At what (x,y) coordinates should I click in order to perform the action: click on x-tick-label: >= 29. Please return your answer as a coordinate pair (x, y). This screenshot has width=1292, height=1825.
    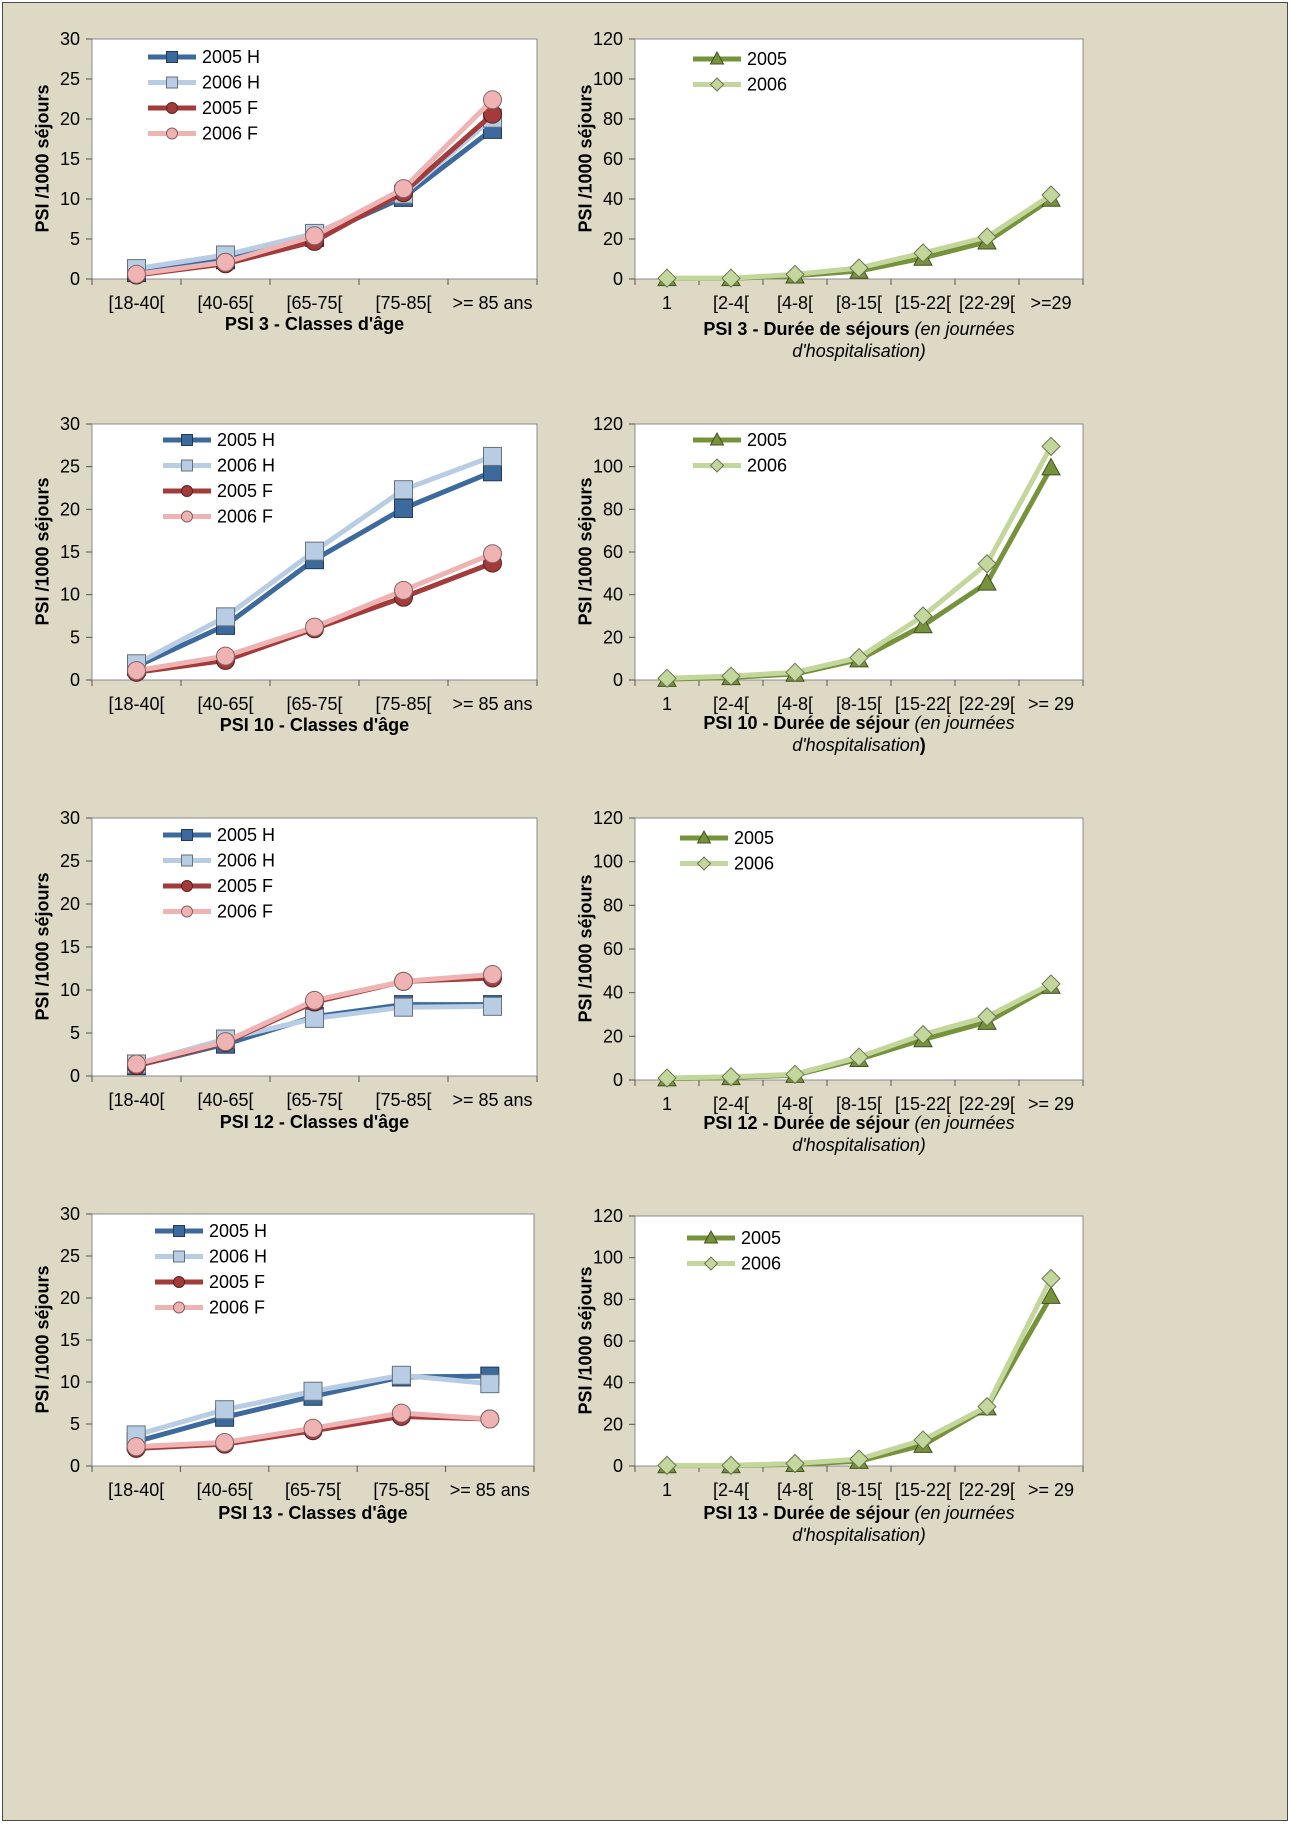
    Looking at the image, I should click on (1051, 704).